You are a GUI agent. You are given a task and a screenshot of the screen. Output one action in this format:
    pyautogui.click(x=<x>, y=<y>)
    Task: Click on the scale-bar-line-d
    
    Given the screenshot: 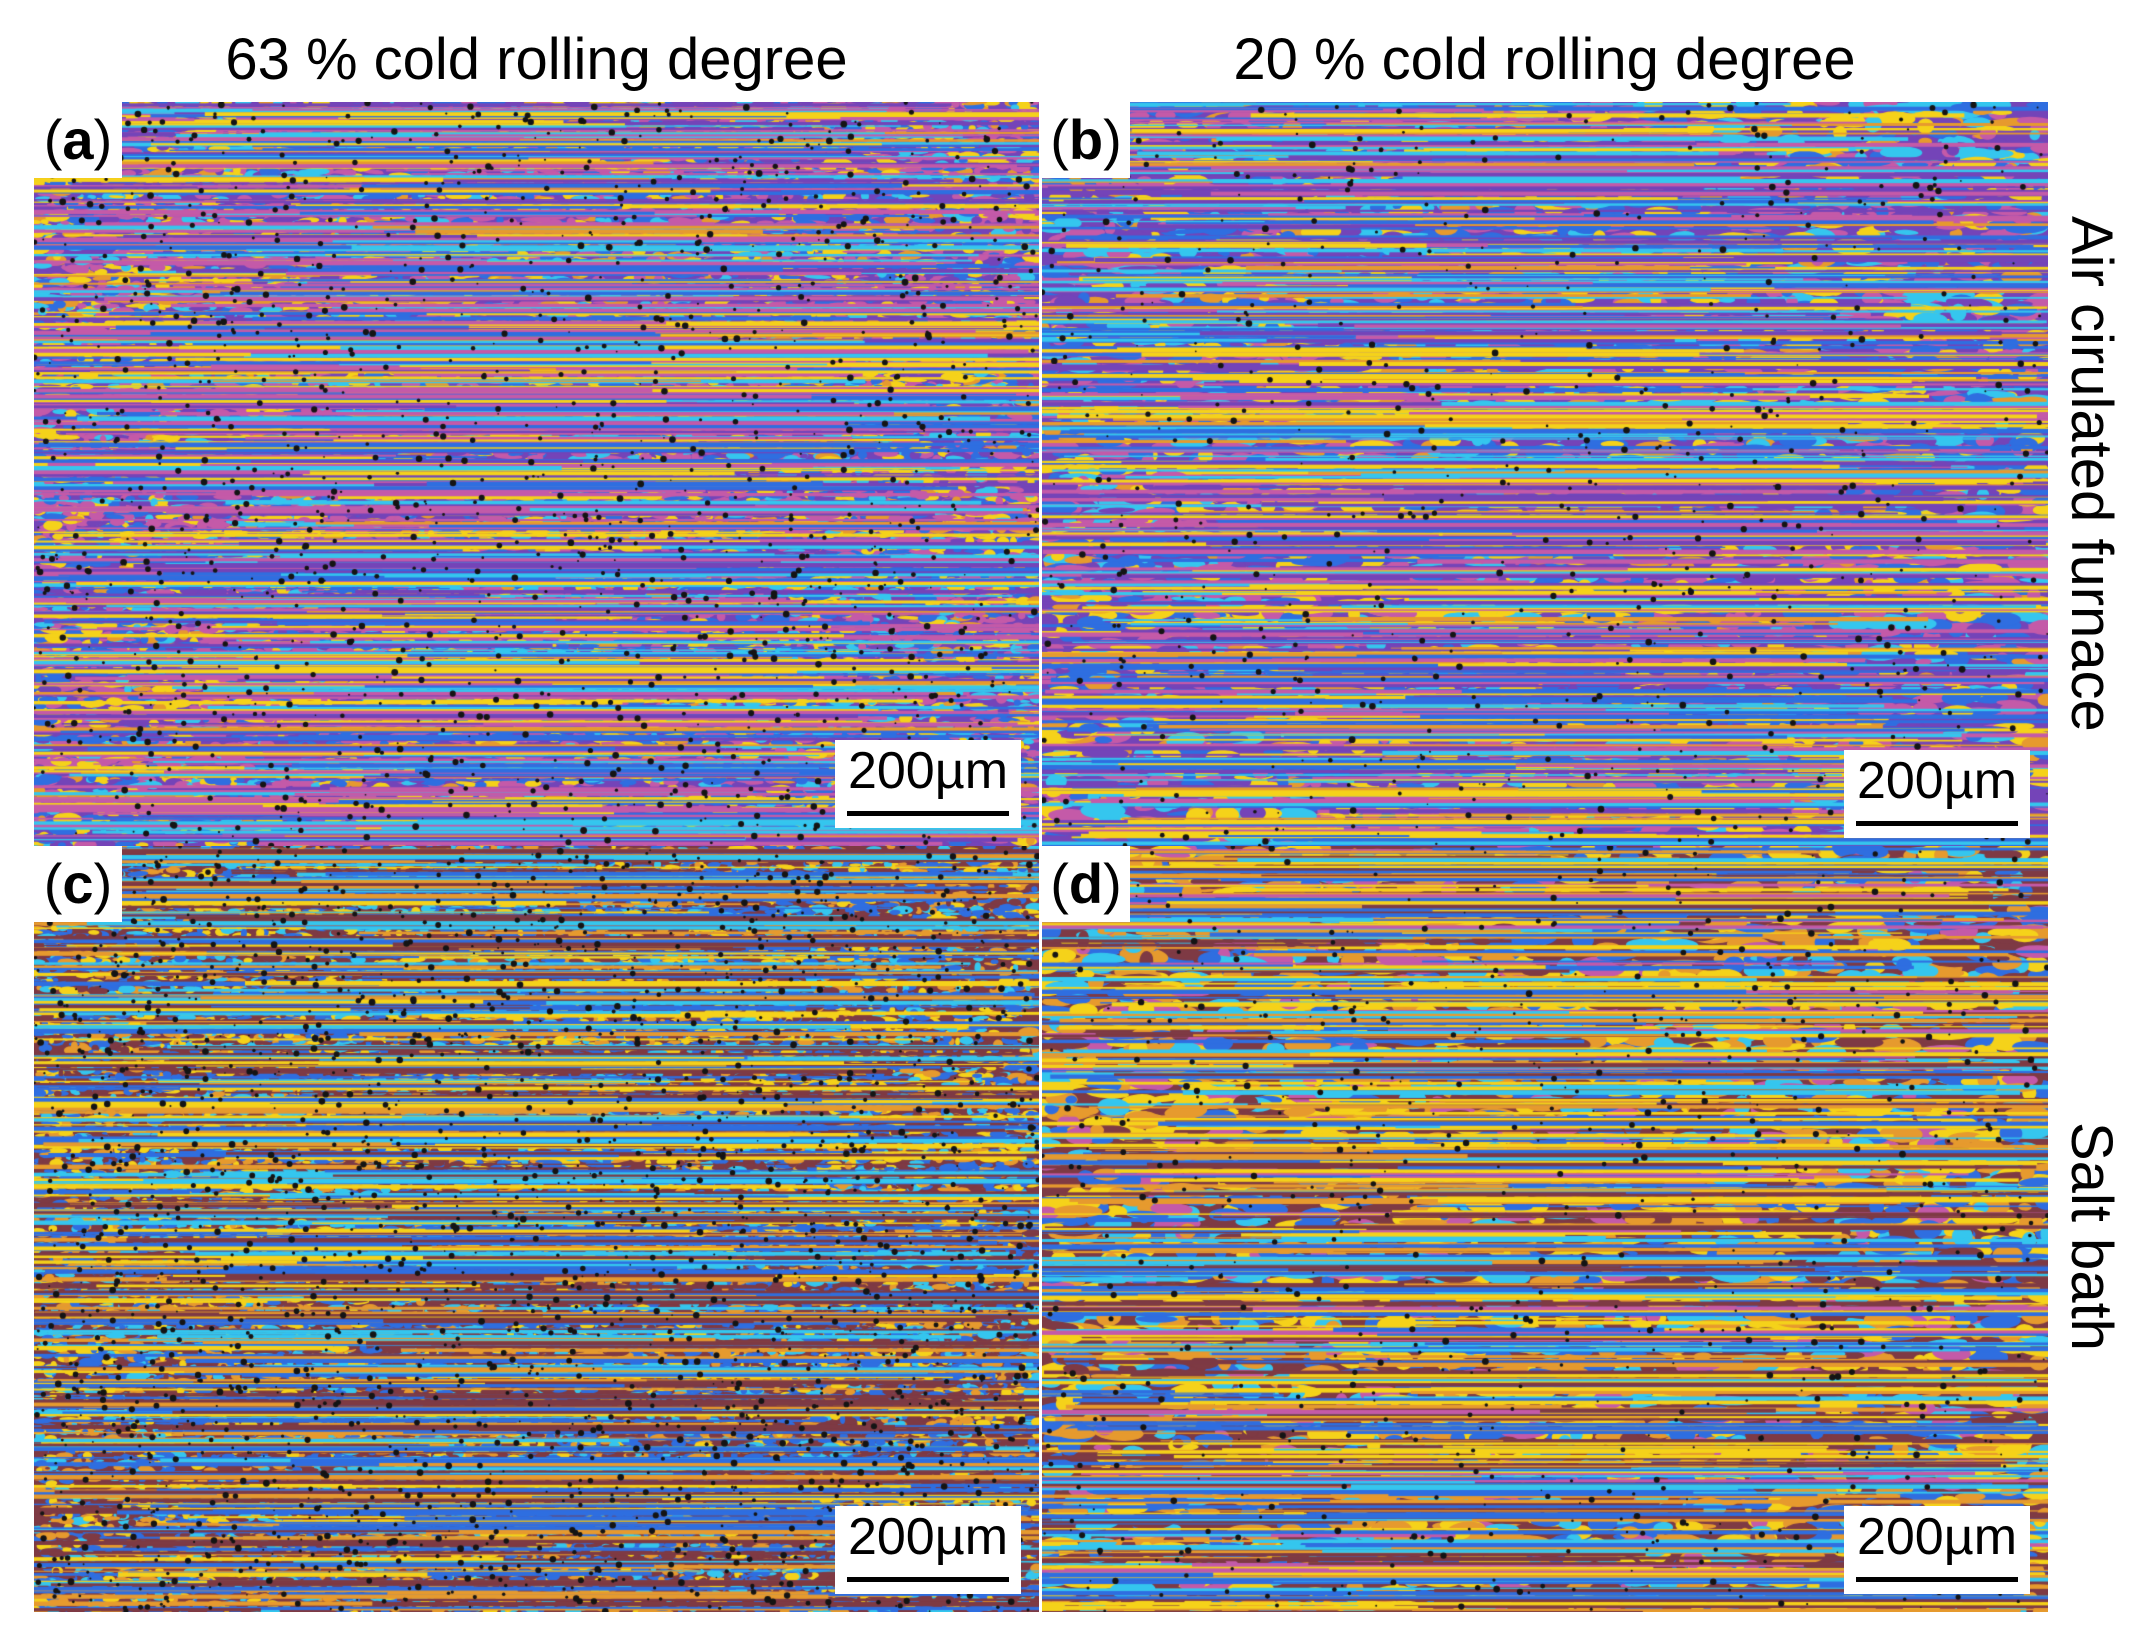 What is the action you would take?
    pyautogui.click(x=1937, y=1579)
    